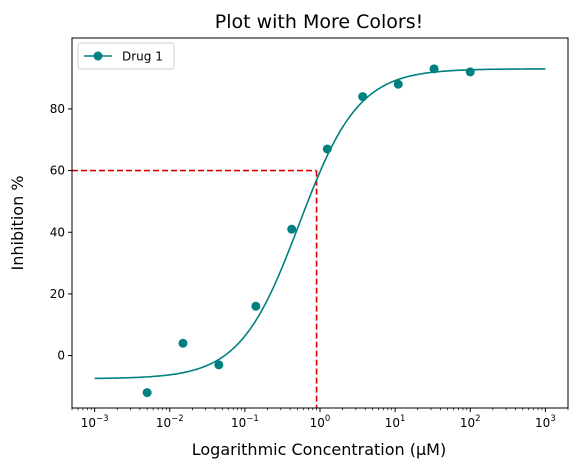  I want to click on x-axis: 10⁻³ 10⁻² 10⁻¹ 10⁰ 10¹ 10² 10³, so click(320, 419).